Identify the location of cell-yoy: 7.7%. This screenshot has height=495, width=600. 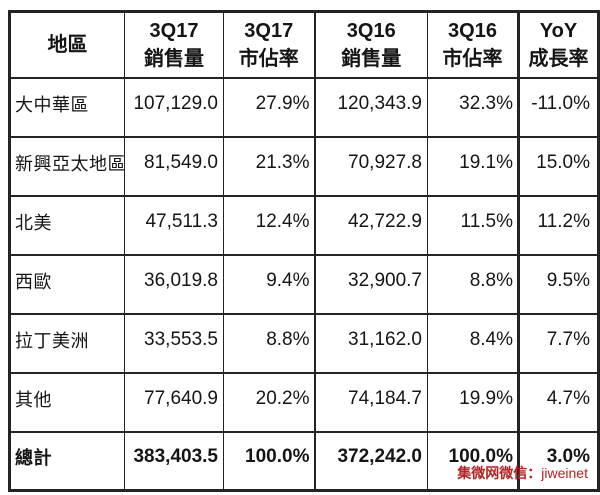
(558, 343).